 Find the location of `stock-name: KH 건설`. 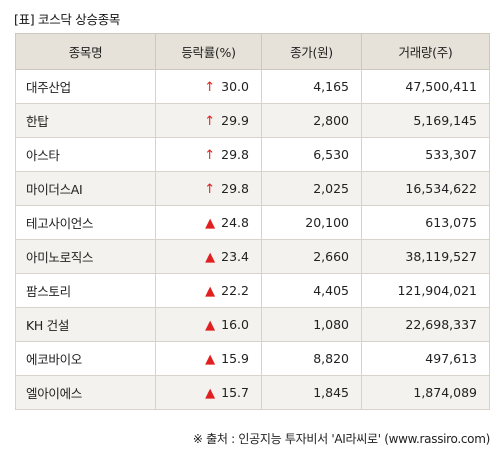

stock-name: KH 건설 is located at coordinates (85, 324).